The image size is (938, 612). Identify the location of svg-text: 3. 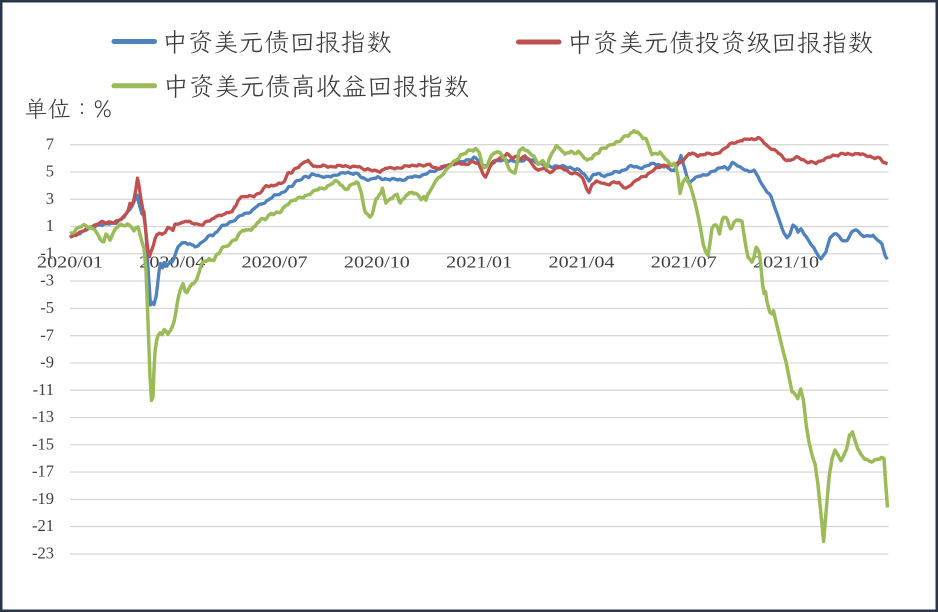
(50, 198).